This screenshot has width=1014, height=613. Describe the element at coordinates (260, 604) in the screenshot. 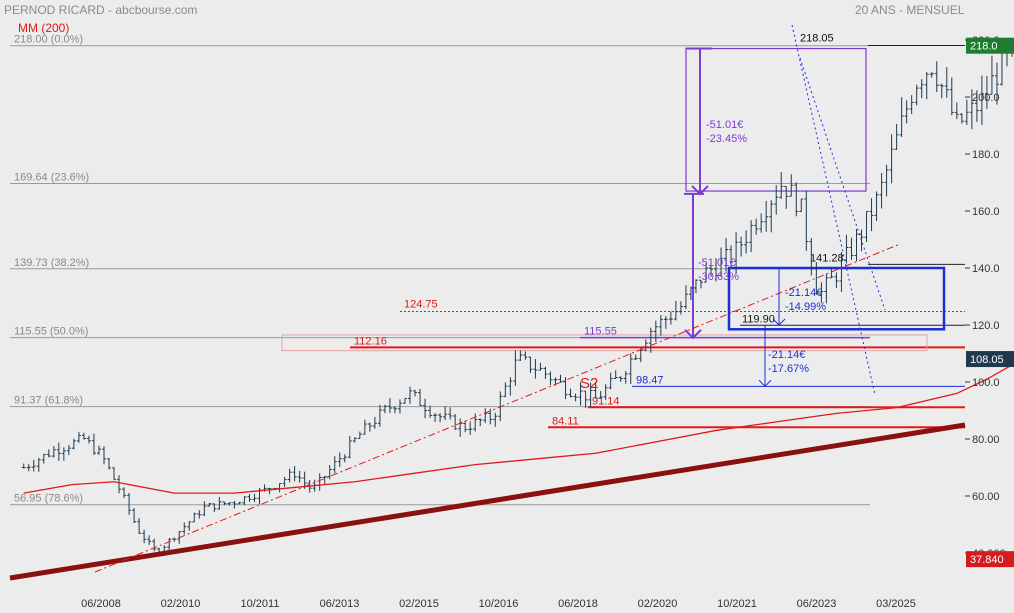

I see `x-tick-label: 10/2011` at that location.